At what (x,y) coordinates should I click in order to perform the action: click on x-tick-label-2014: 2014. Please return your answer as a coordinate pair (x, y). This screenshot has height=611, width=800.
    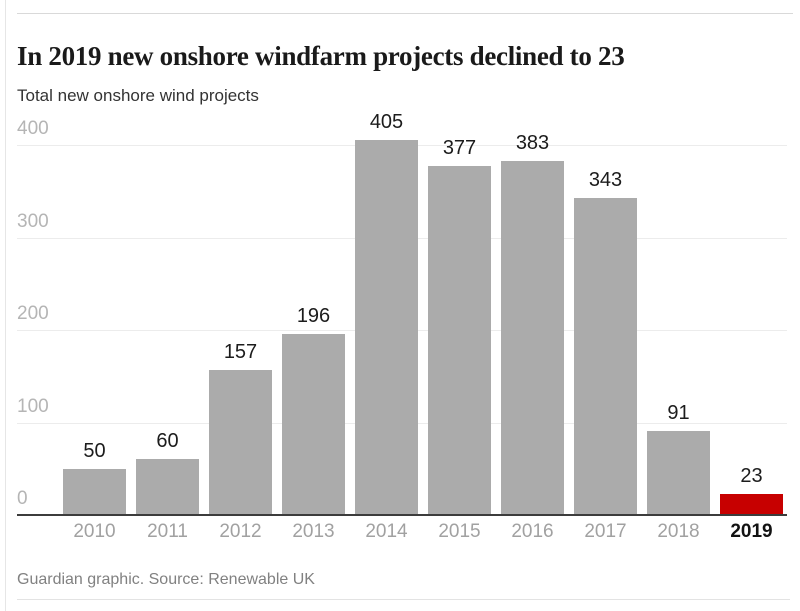
    Looking at the image, I should click on (386, 531).